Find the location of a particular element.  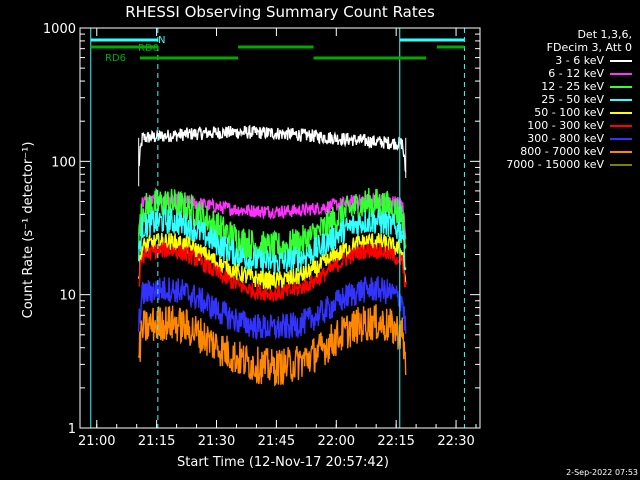

legend-entry: 300 - 800 keV is located at coordinates (547, 138).